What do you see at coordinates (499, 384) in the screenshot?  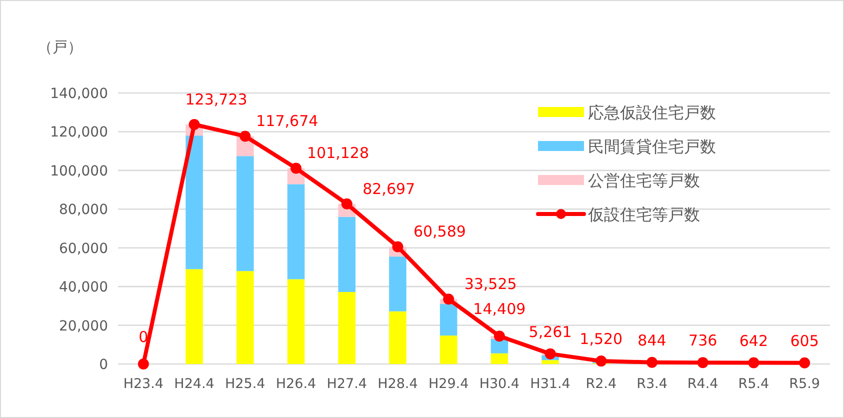 I see `x-tick-label: H30.4` at bounding box center [499, 384].